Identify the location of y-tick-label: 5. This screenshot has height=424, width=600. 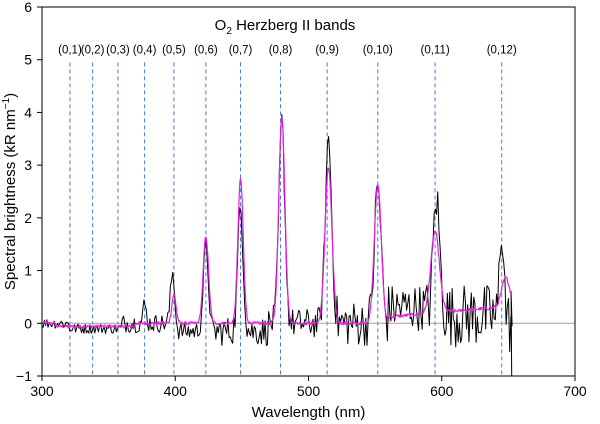
(28, 60).